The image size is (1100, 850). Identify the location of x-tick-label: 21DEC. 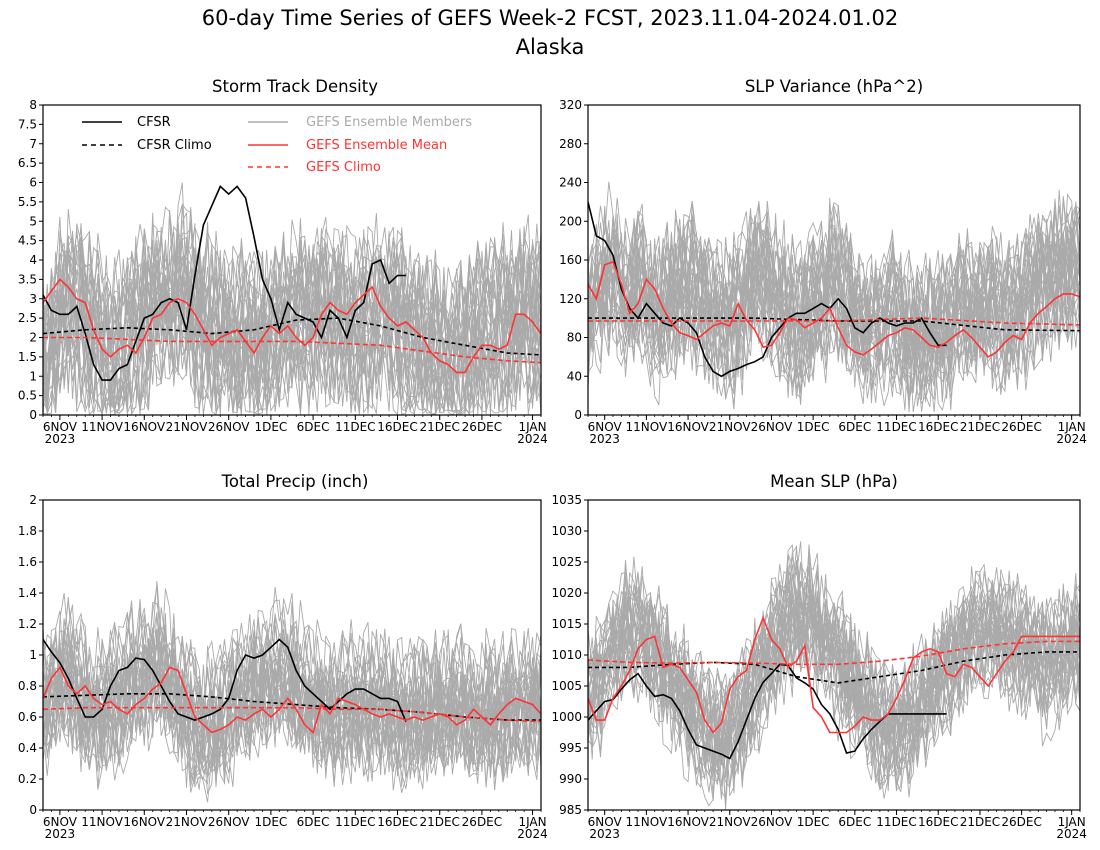
(980, 427).